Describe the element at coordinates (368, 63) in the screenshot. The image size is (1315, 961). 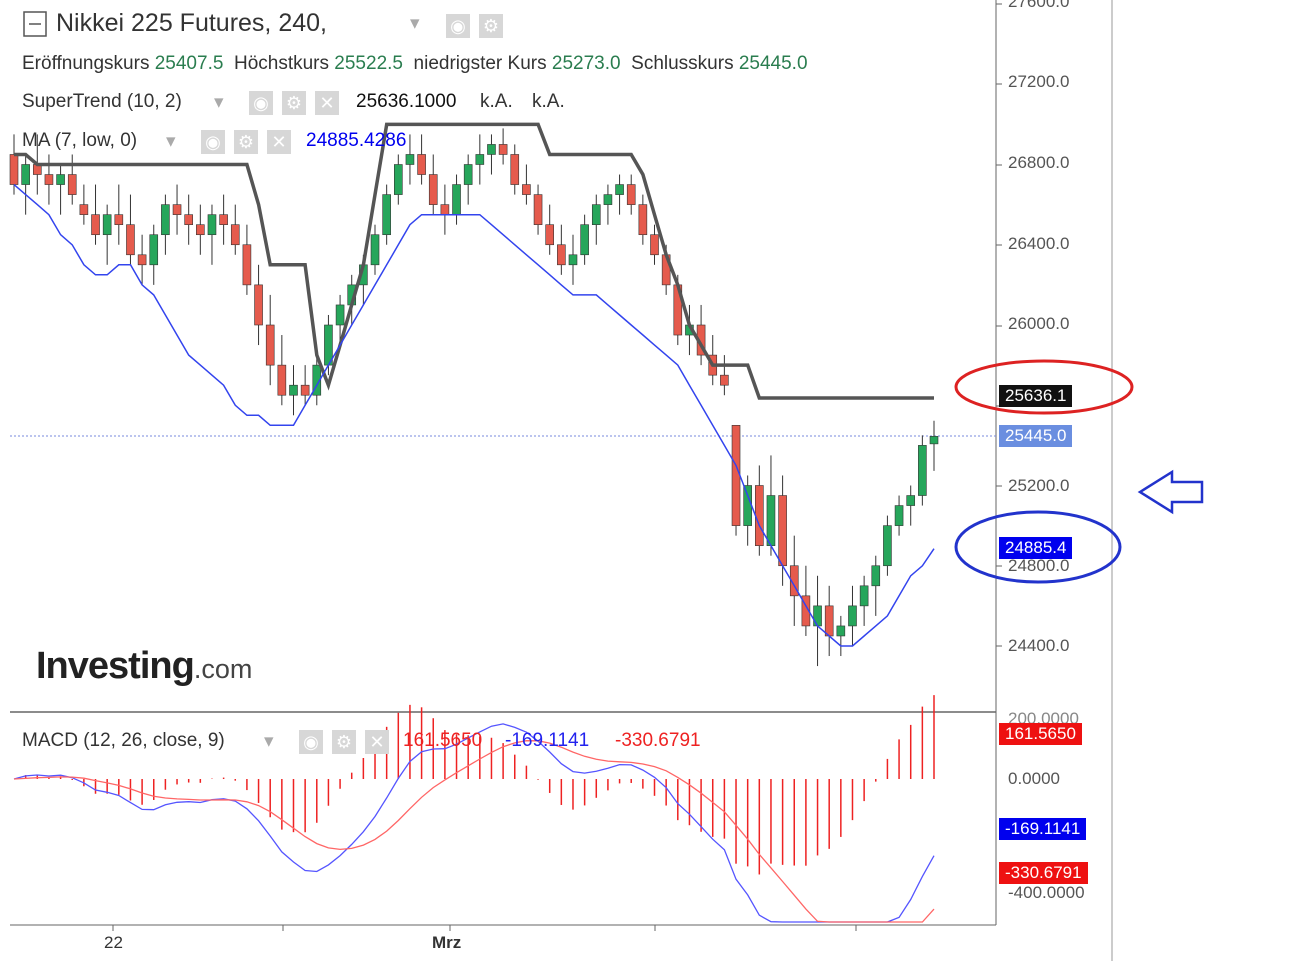
I see `high-value: 25522.5` at that location.